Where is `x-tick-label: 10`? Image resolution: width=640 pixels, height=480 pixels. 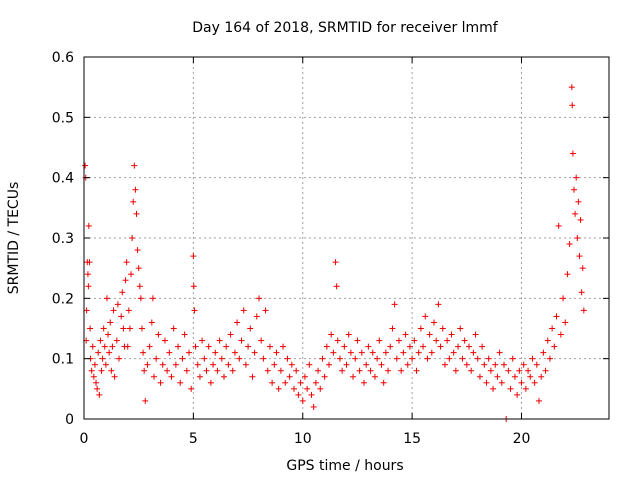 x-tick-label: 10 is located at coordinates (303, 439).